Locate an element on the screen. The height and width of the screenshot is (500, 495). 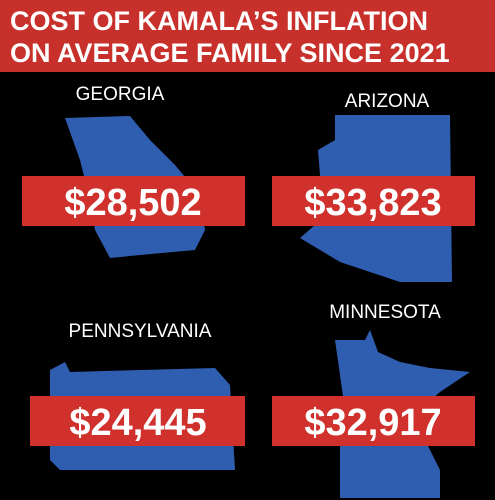
state-name: MINNESOTA is located at coordinates (385, 312).